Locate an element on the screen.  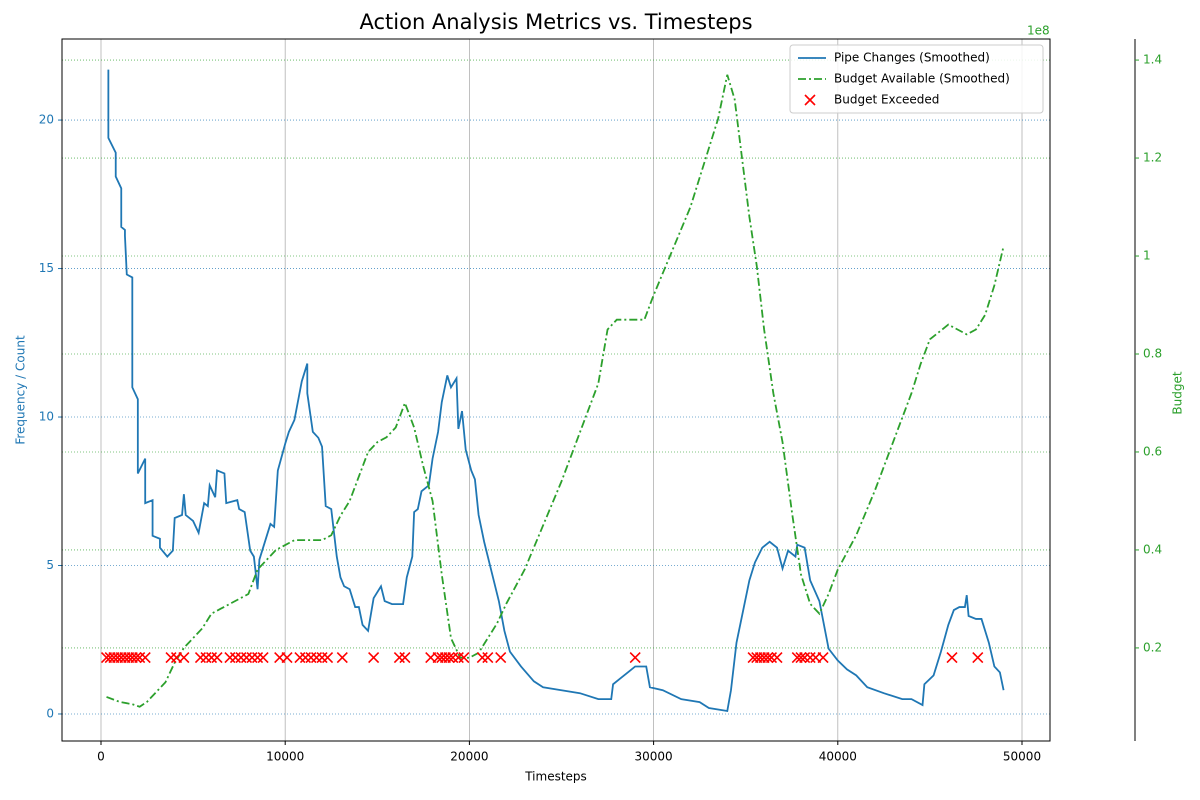
x-tick-label: 0 is located at coordinates (101, 757).